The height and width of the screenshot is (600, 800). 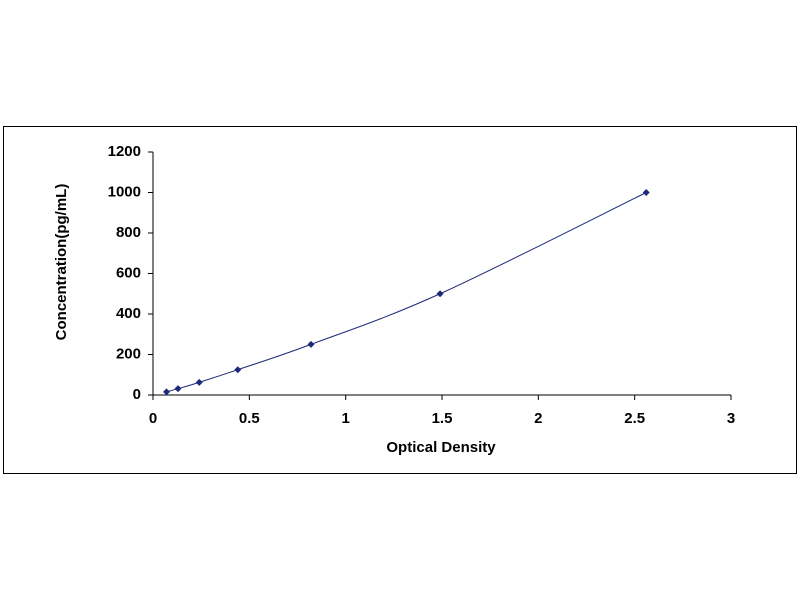 What do you see at coordinates (128, 313) in the screenshot?
I see `y-tick-label: 400` at bounding box center [128, 313].